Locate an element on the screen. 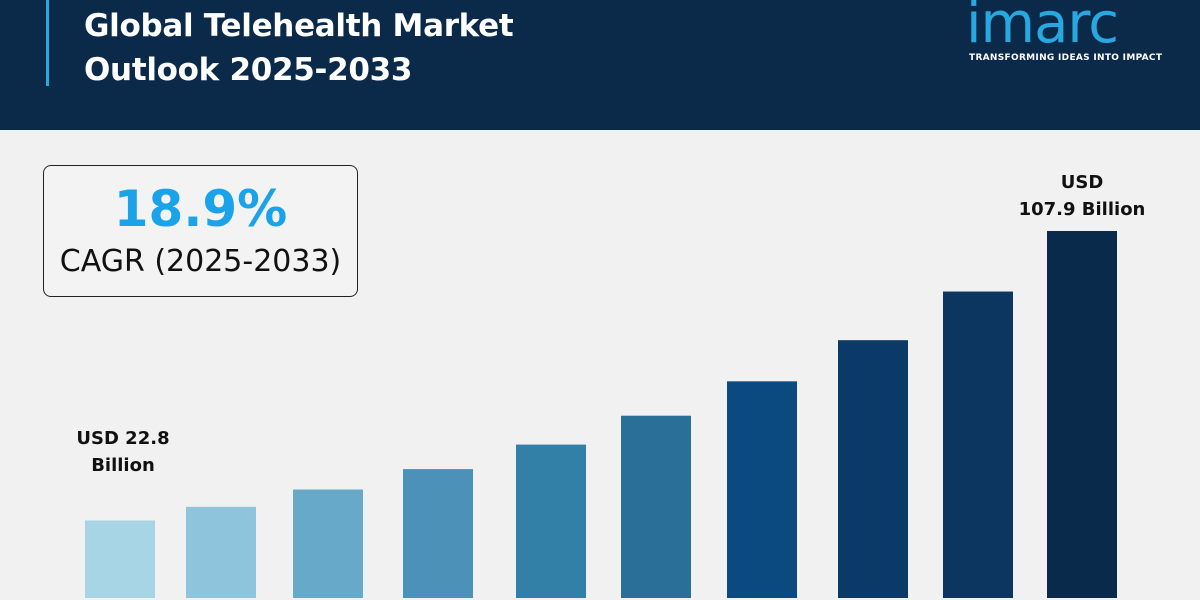  title-line-1: Global Telehealth Market is located at coordinates (299, 26).